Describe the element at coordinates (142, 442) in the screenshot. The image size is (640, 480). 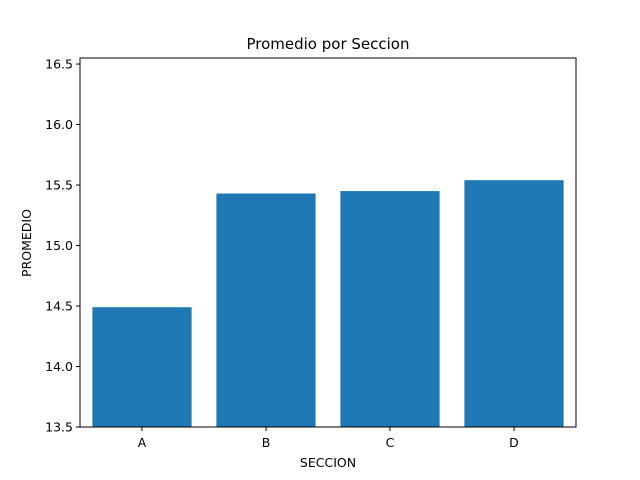
I see `x-tick-label: A` at that location.